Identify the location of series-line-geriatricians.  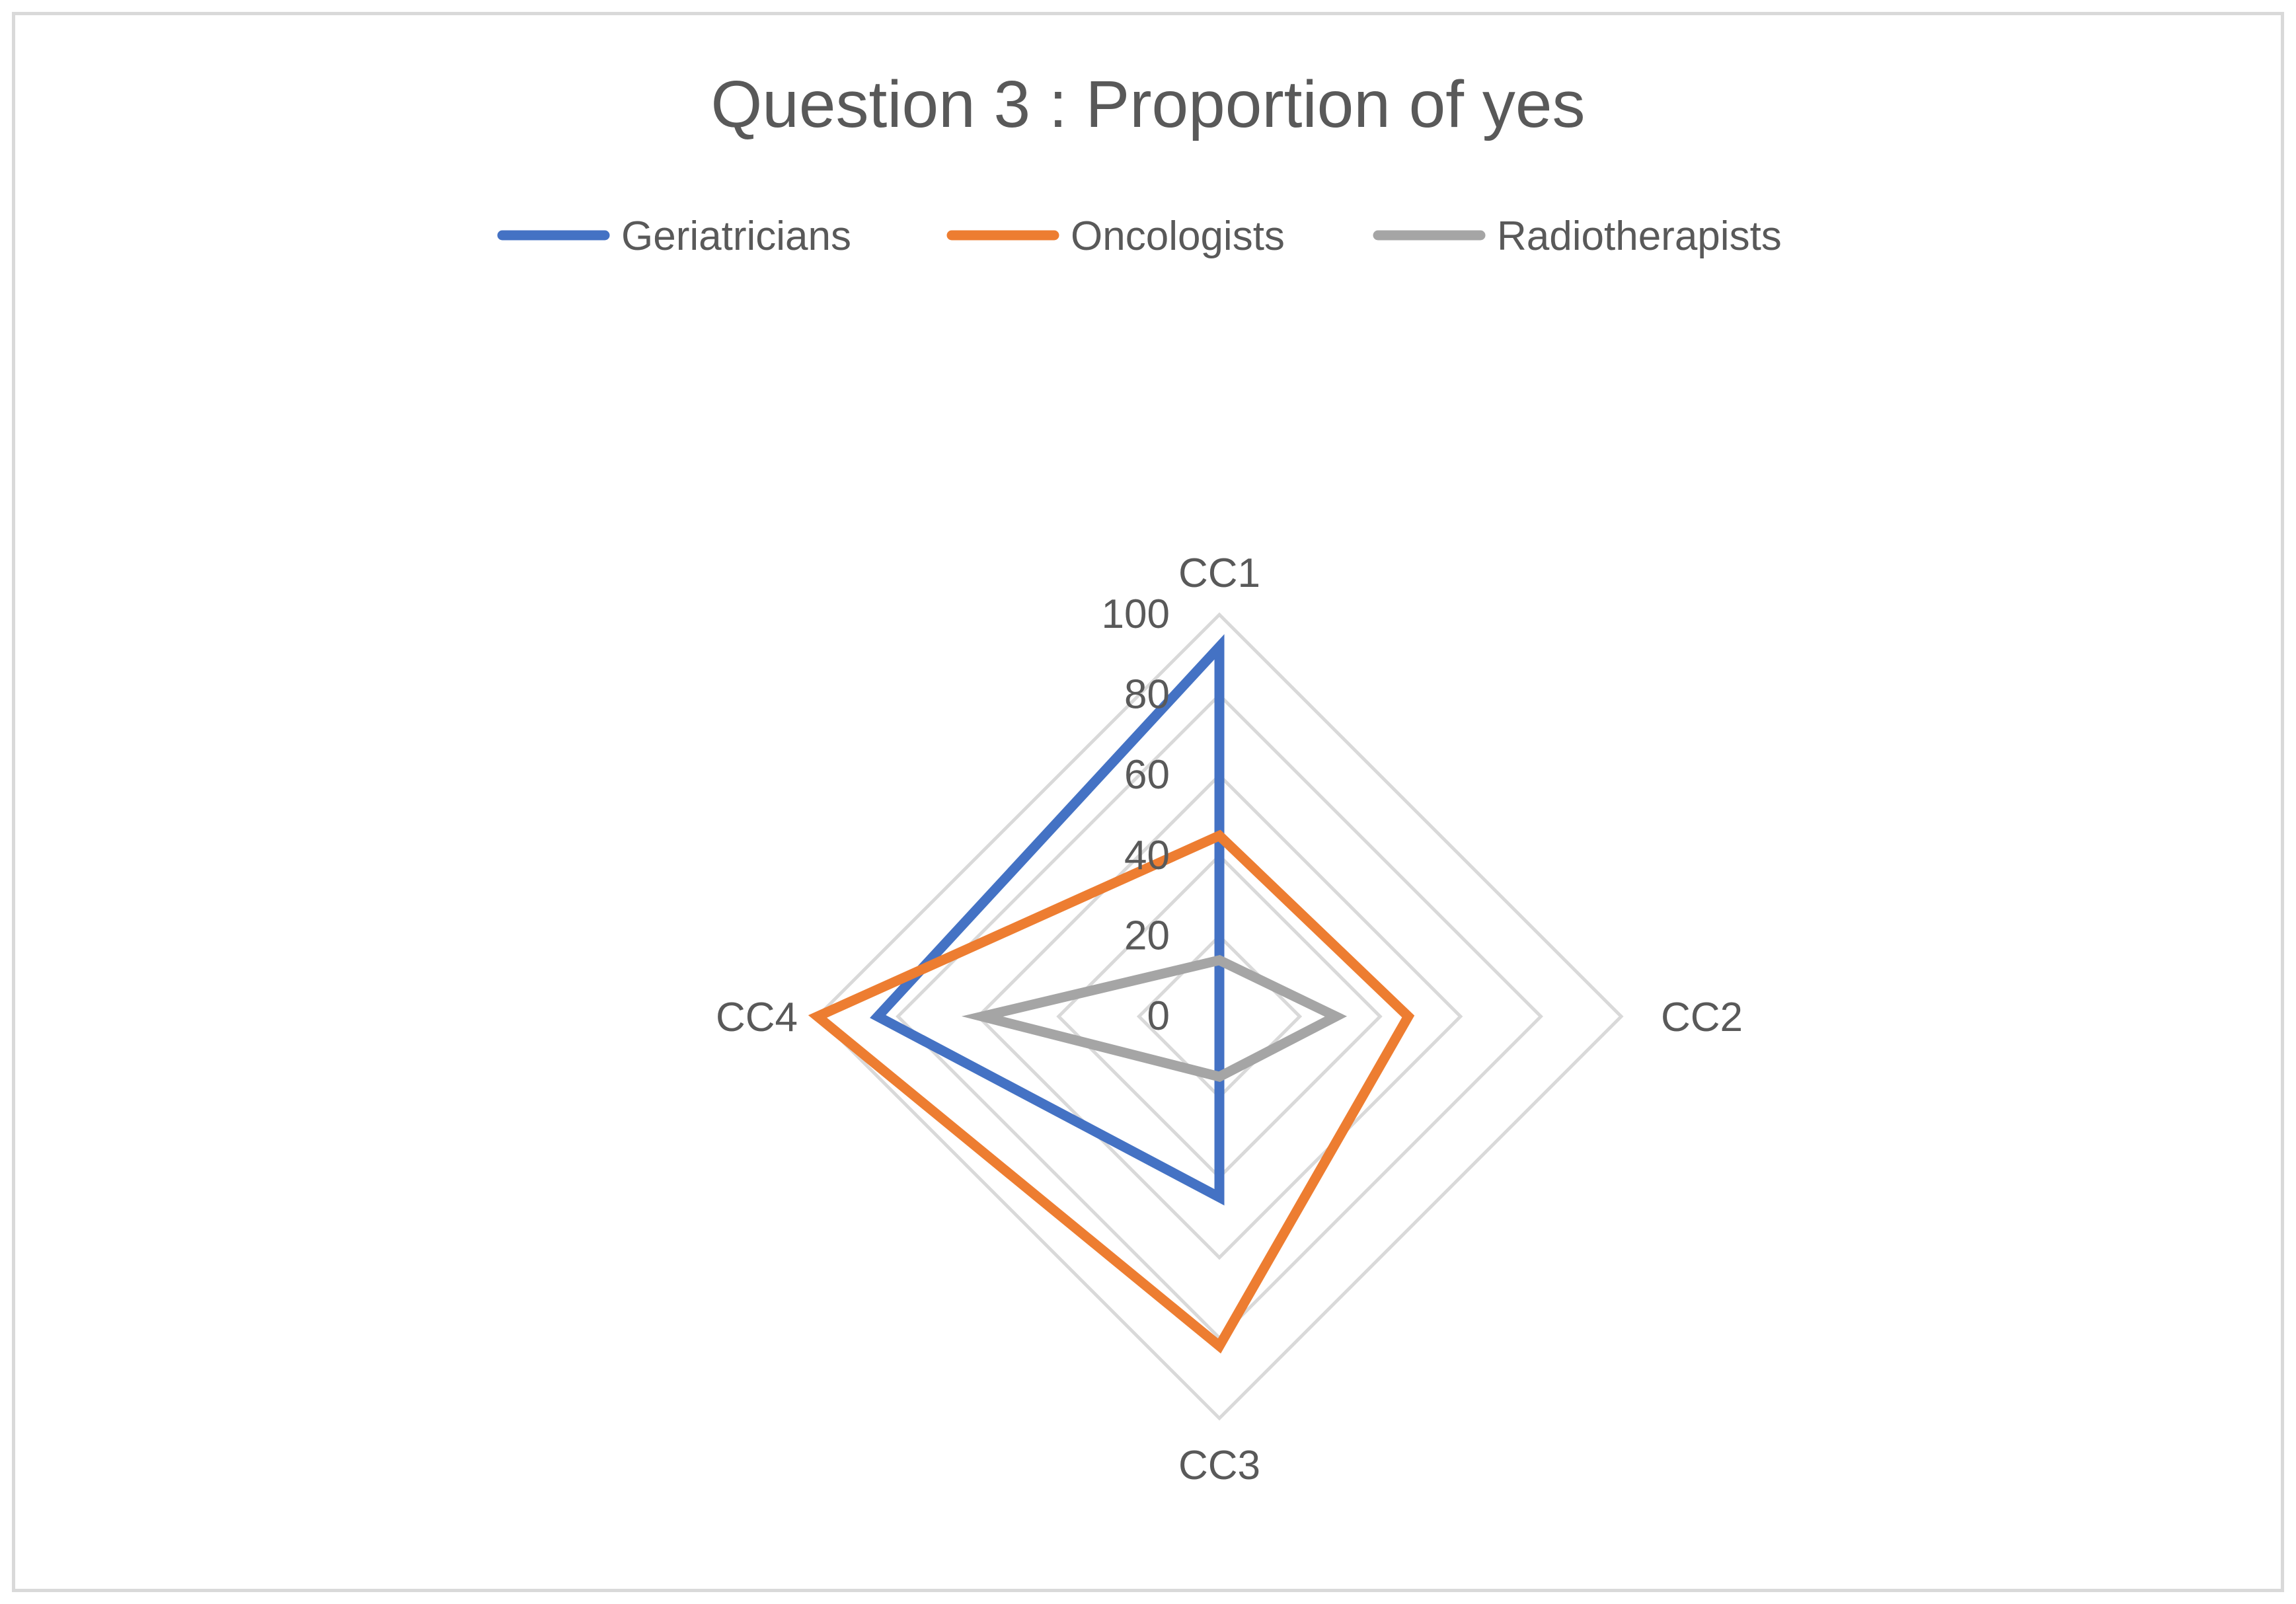
(1047, 920).